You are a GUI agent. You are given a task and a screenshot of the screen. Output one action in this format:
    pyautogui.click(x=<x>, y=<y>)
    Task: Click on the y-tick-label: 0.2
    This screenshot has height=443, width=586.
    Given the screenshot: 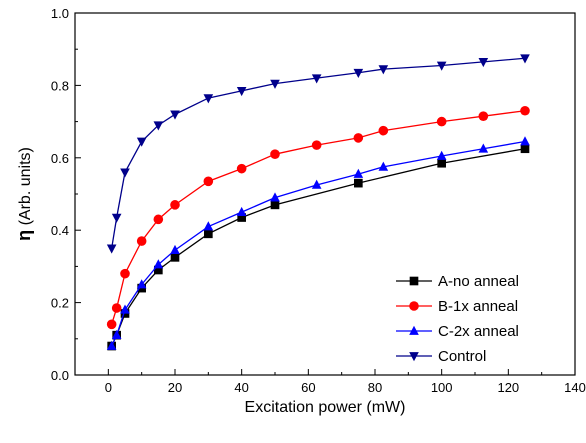 What is the action you would take?
    pyautogui.click(x=60, y=303)
    